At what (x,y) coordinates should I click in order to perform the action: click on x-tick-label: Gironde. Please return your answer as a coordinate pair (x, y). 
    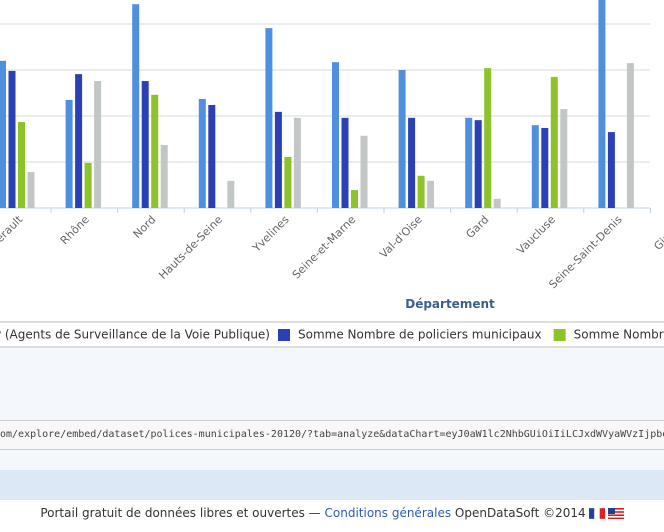
    Looking at the image, I should click on (657, 233).